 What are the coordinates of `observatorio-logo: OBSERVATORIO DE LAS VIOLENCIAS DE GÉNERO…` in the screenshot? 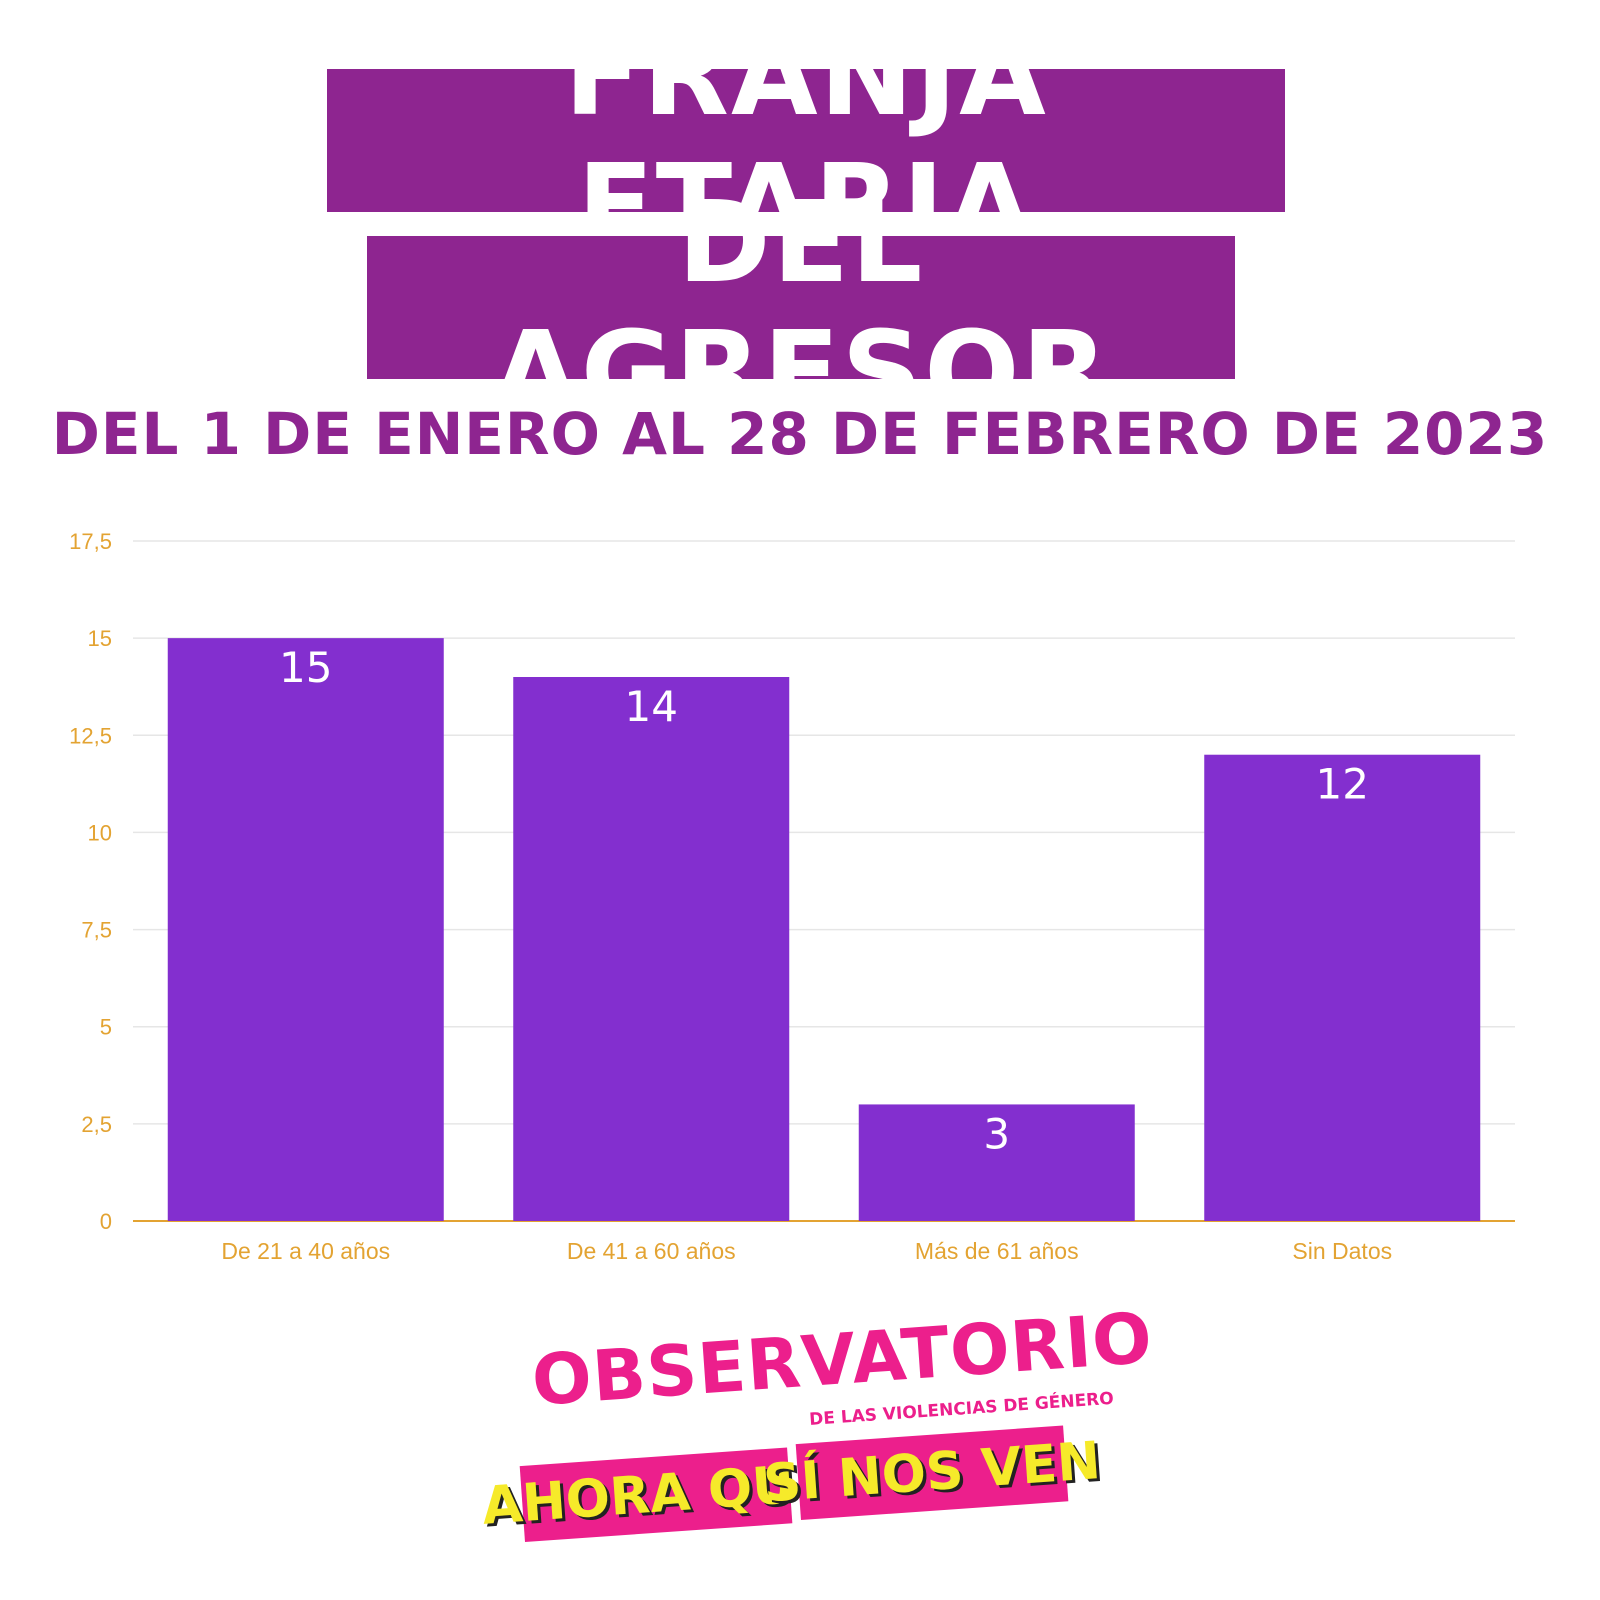 It's located at (817, 1433).